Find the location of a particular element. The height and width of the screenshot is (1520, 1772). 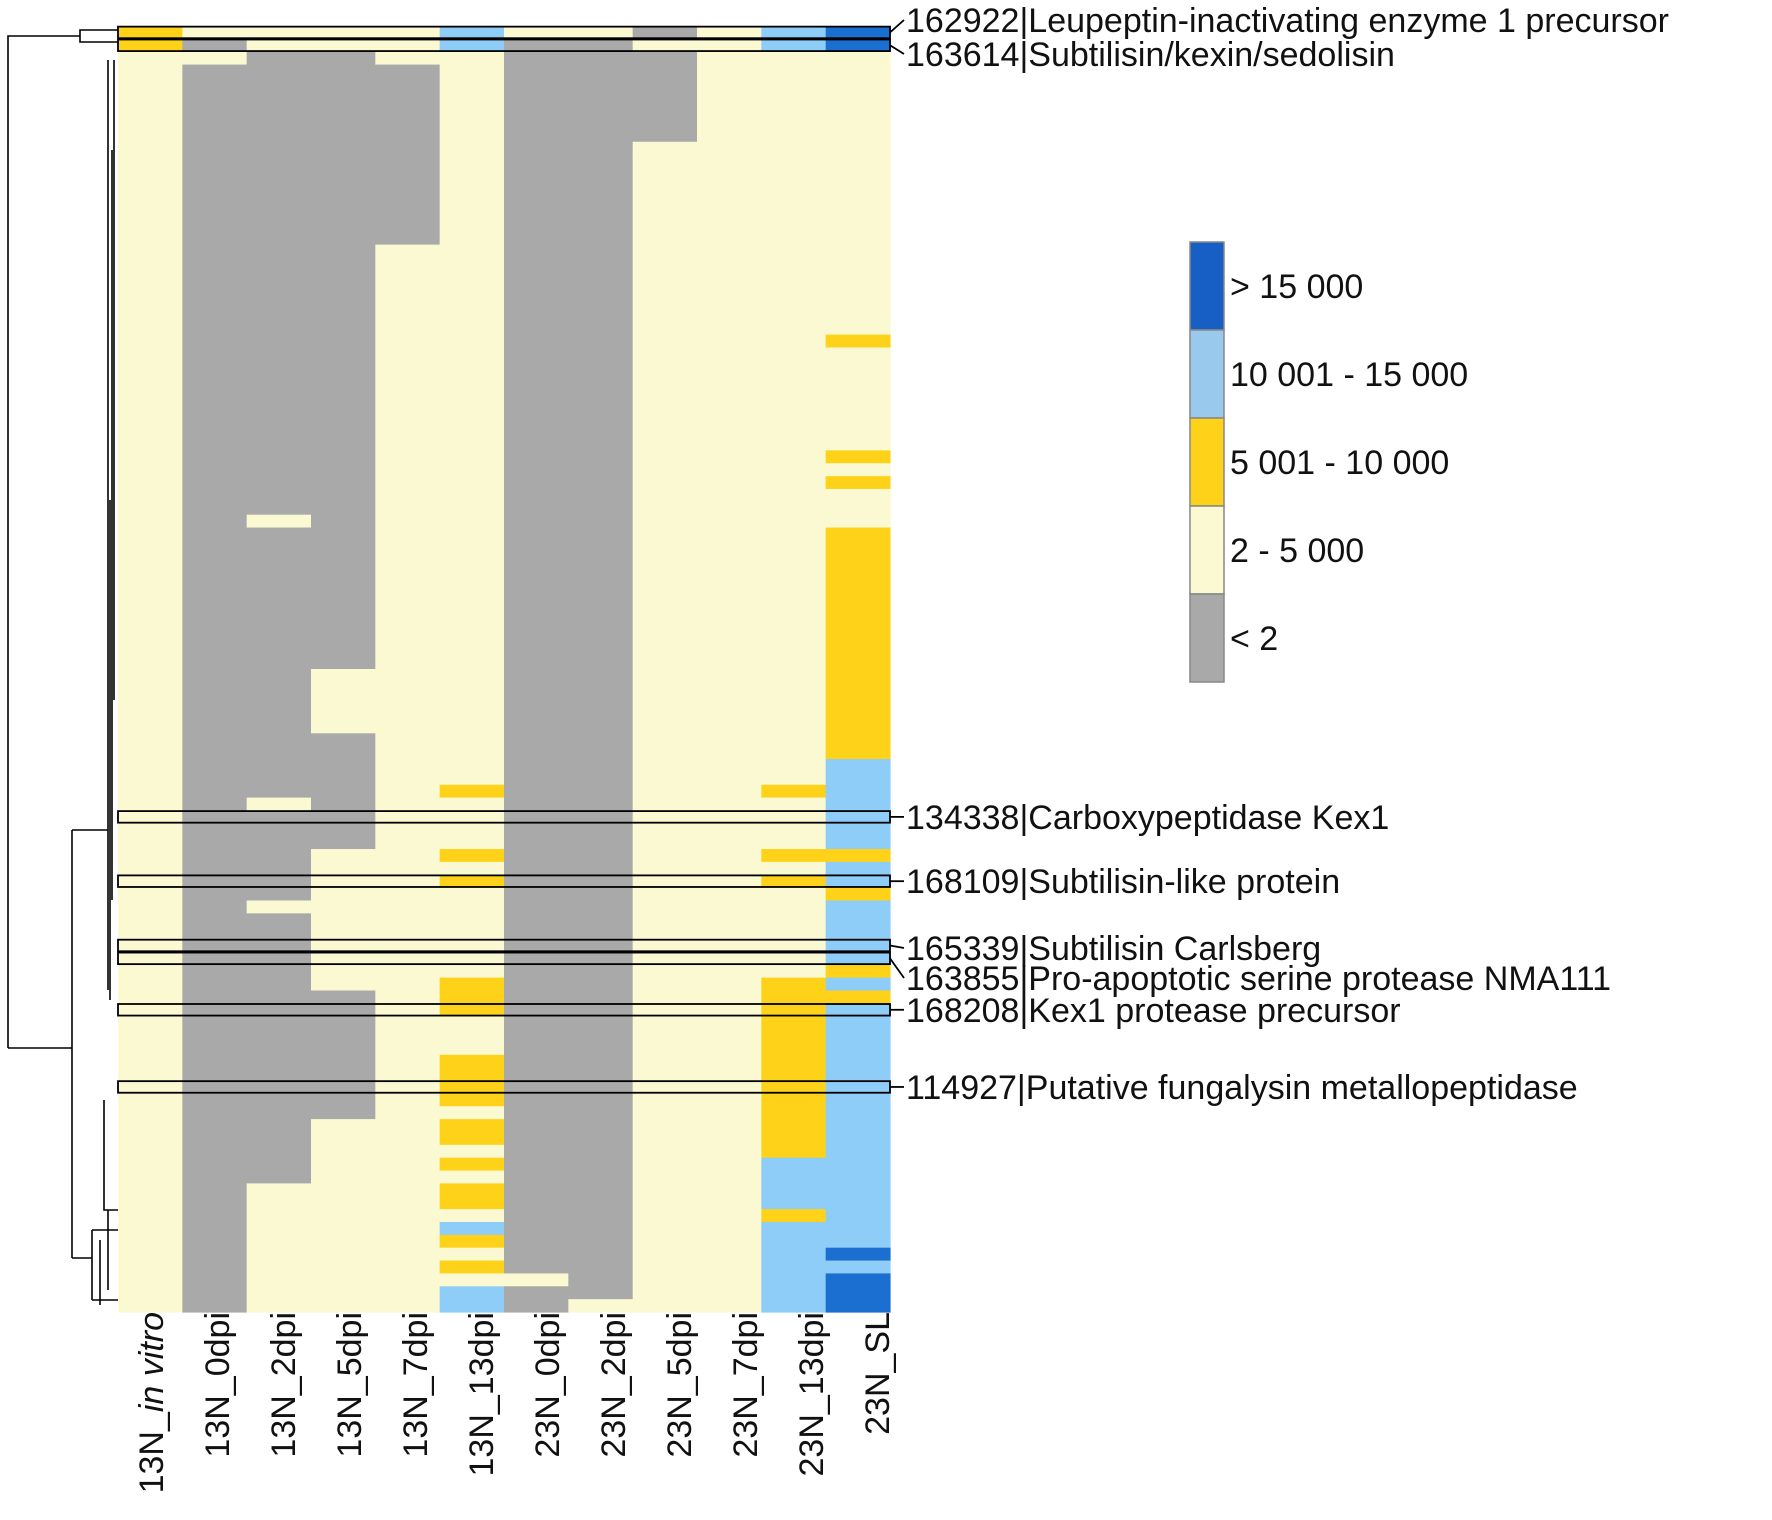

column-label: 13N_2dpi is located at coordinates (284, 1385).